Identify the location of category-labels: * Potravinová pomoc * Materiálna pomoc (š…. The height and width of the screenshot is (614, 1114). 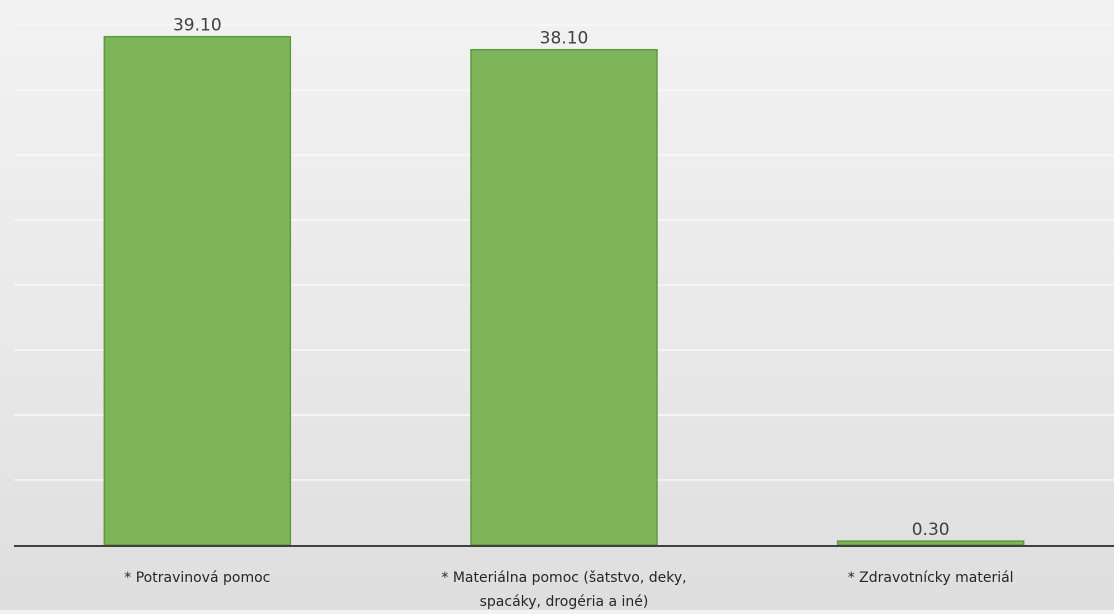
(568, 590).